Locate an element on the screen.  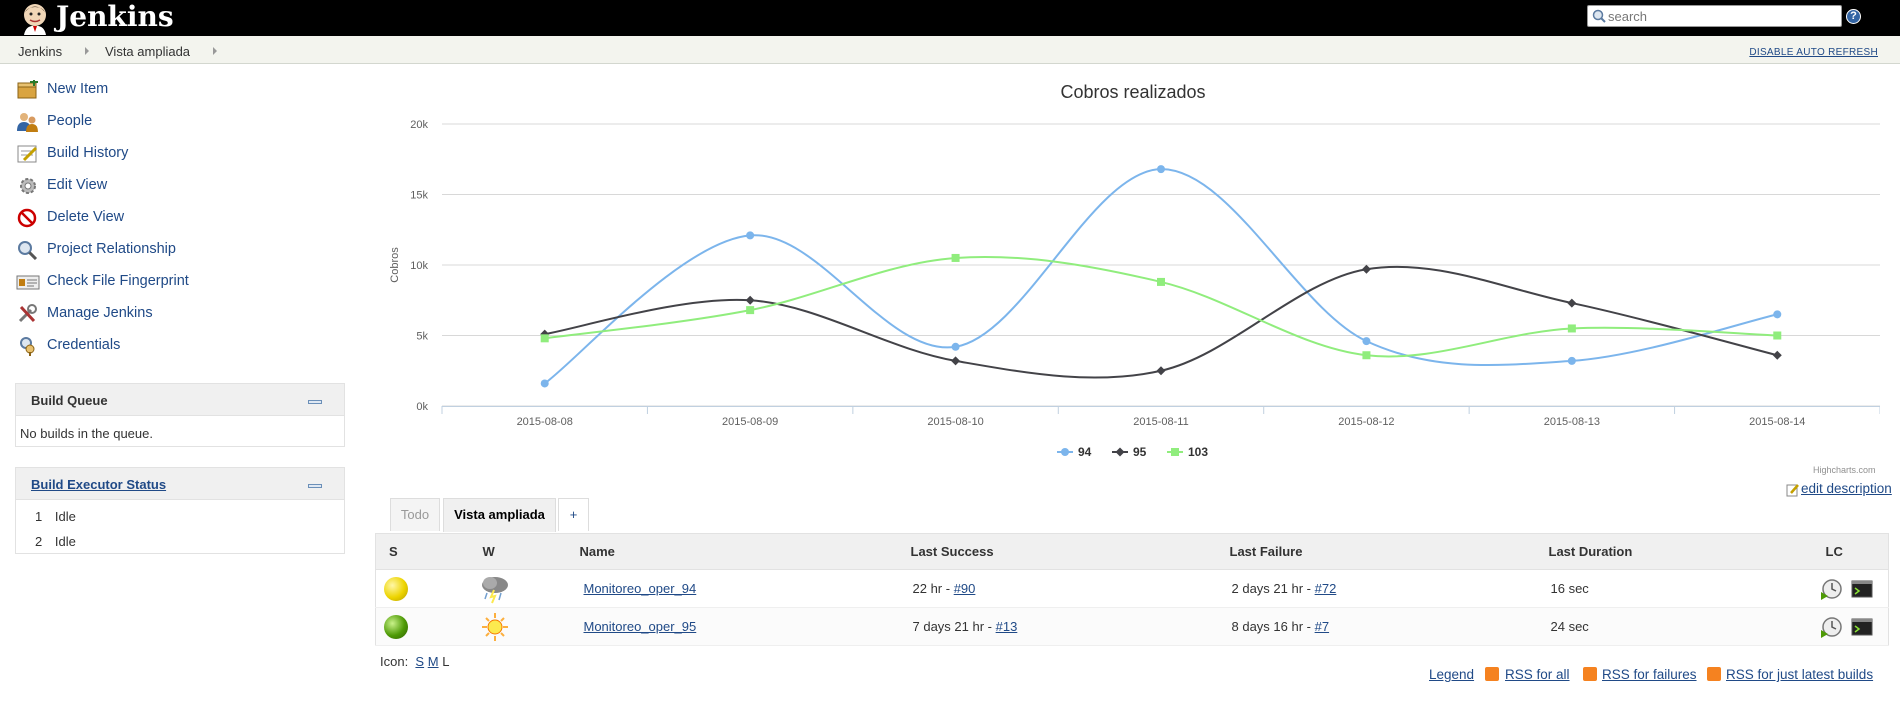
task-label: Project Relationship is located at coordinates (111, 249).